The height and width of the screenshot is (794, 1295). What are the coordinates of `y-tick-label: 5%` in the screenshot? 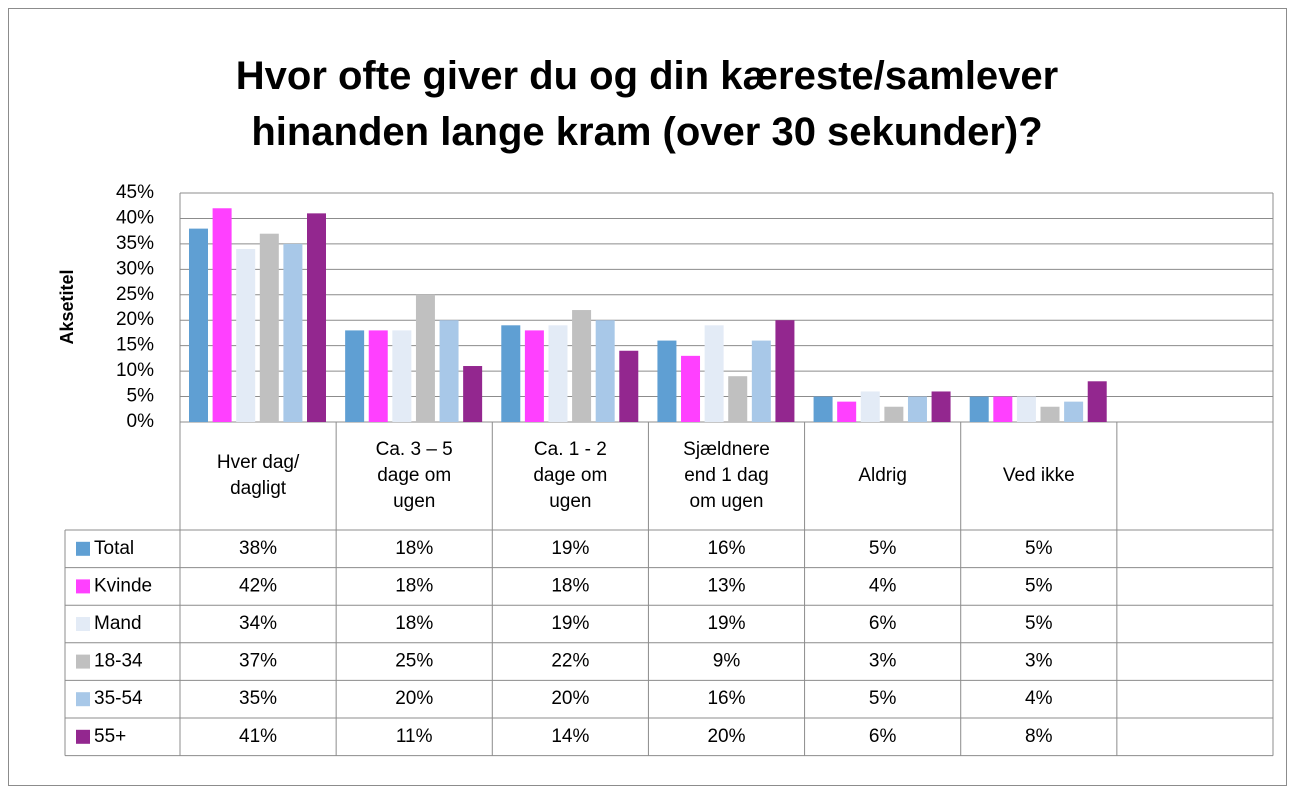 It's located at (141, 396).